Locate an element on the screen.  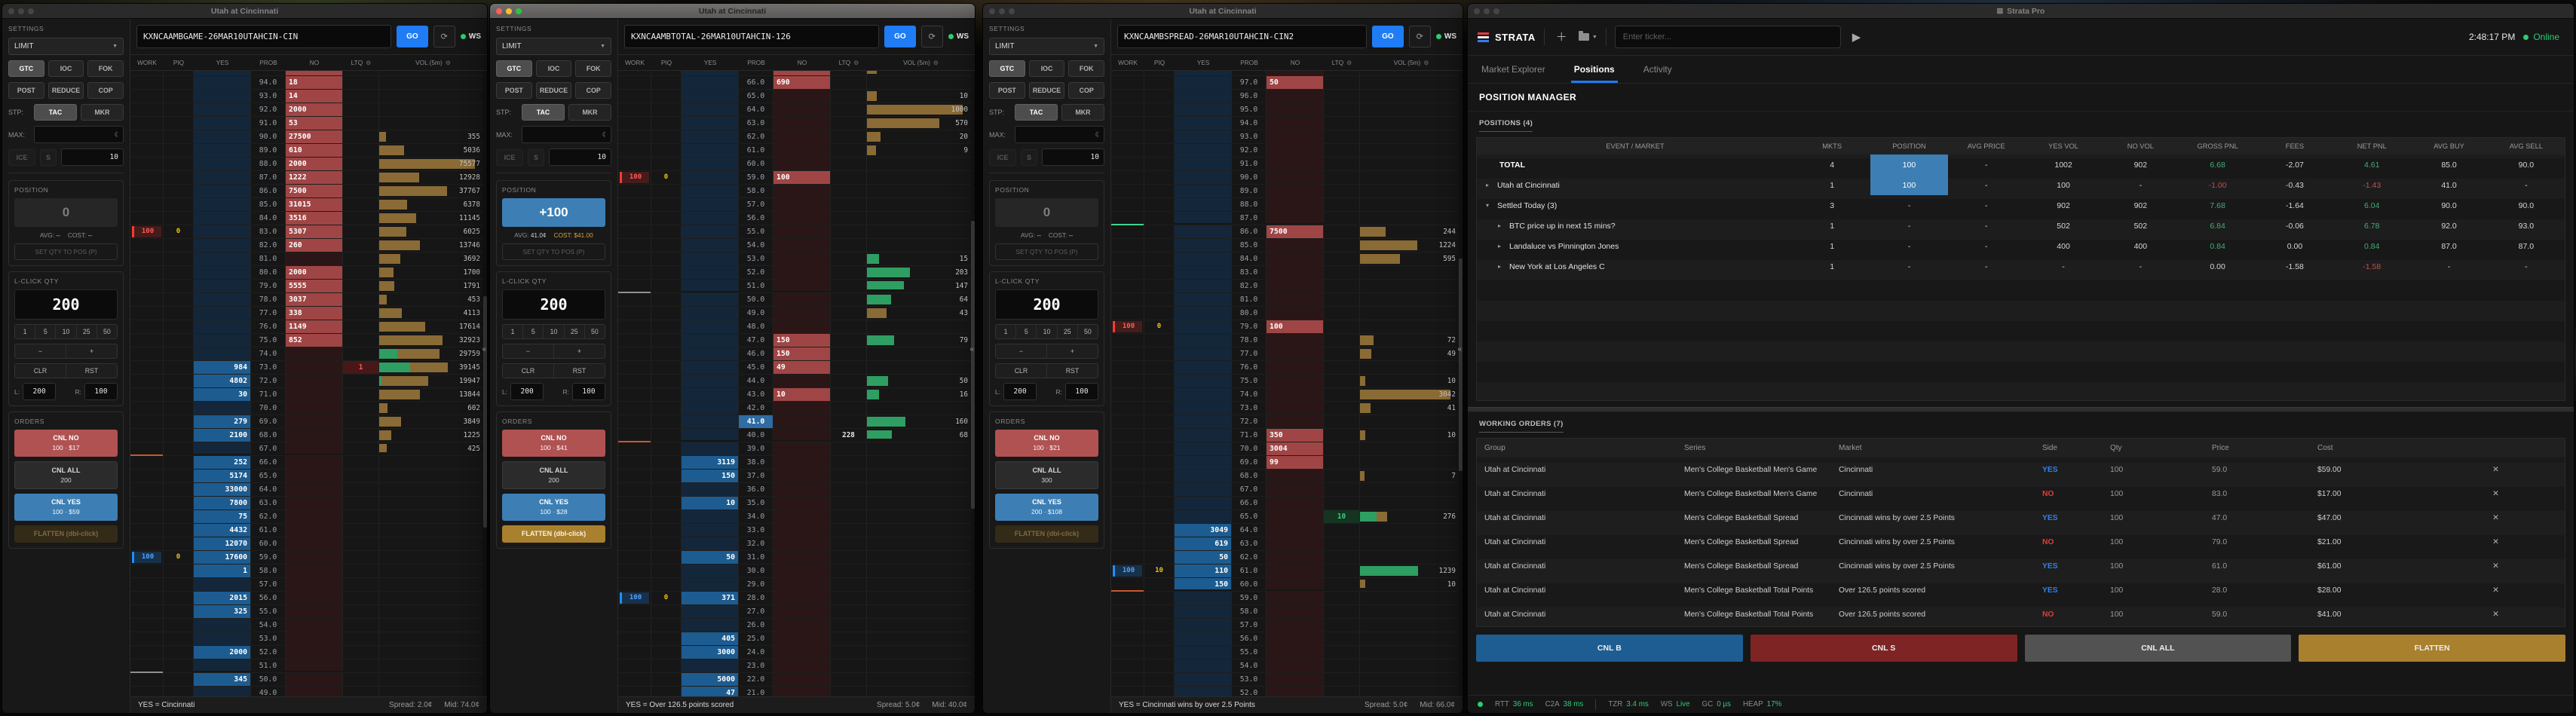
no-ask-cell: 31015 is located at coordinates (314, 204).